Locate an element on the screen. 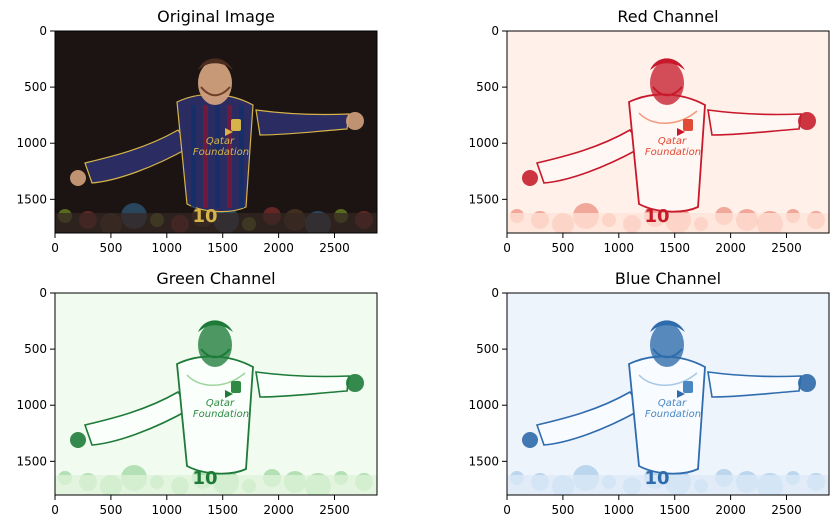 The image size is (838, 532). panel-title: Green Channel is located at coordinates (215, 278).